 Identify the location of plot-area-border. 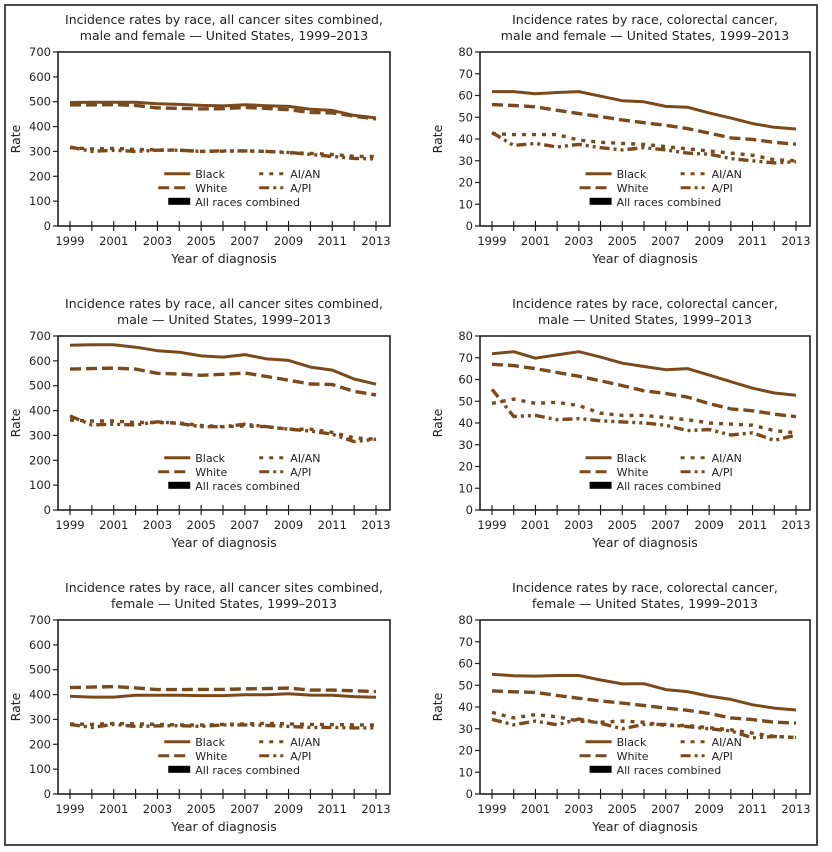
(224, 139).